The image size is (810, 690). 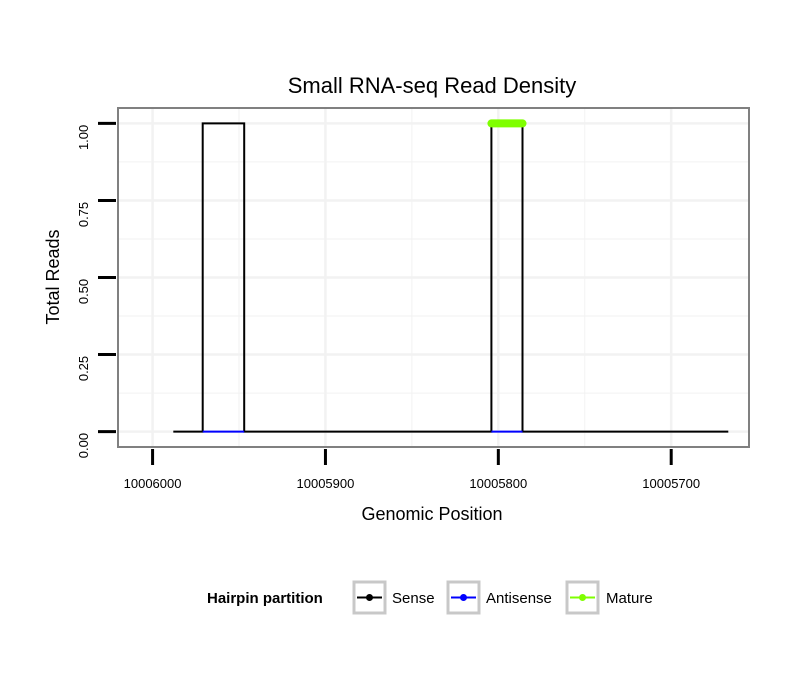 I want to click on legend-title: Hairpin partition, so click(x=265, y=598).